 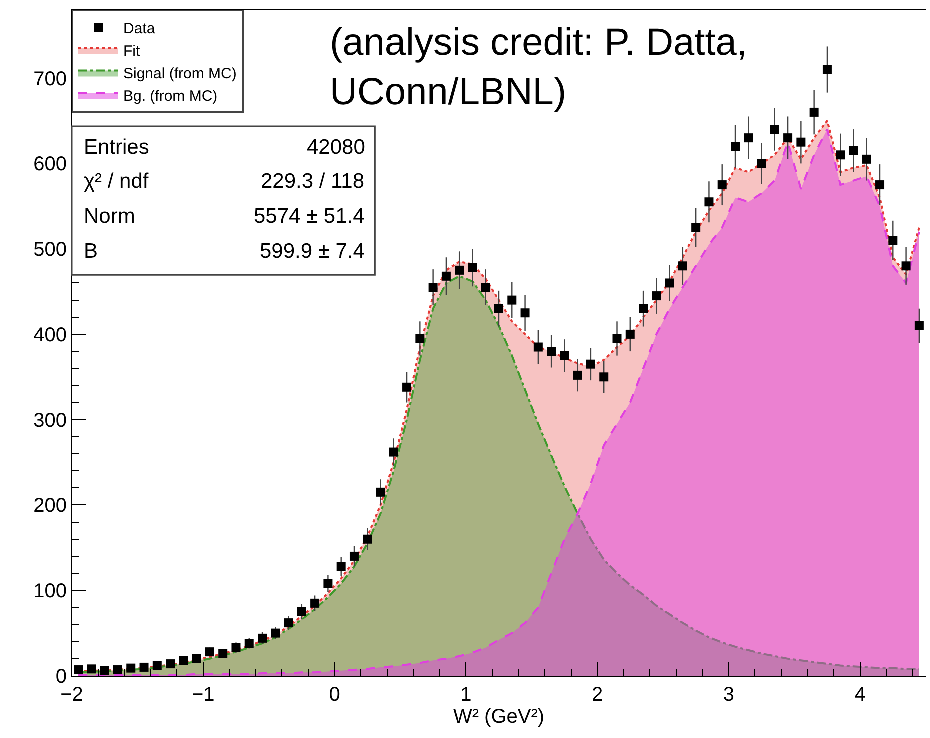 I want to click on annotation: 42080, so click(x=336, y=147).